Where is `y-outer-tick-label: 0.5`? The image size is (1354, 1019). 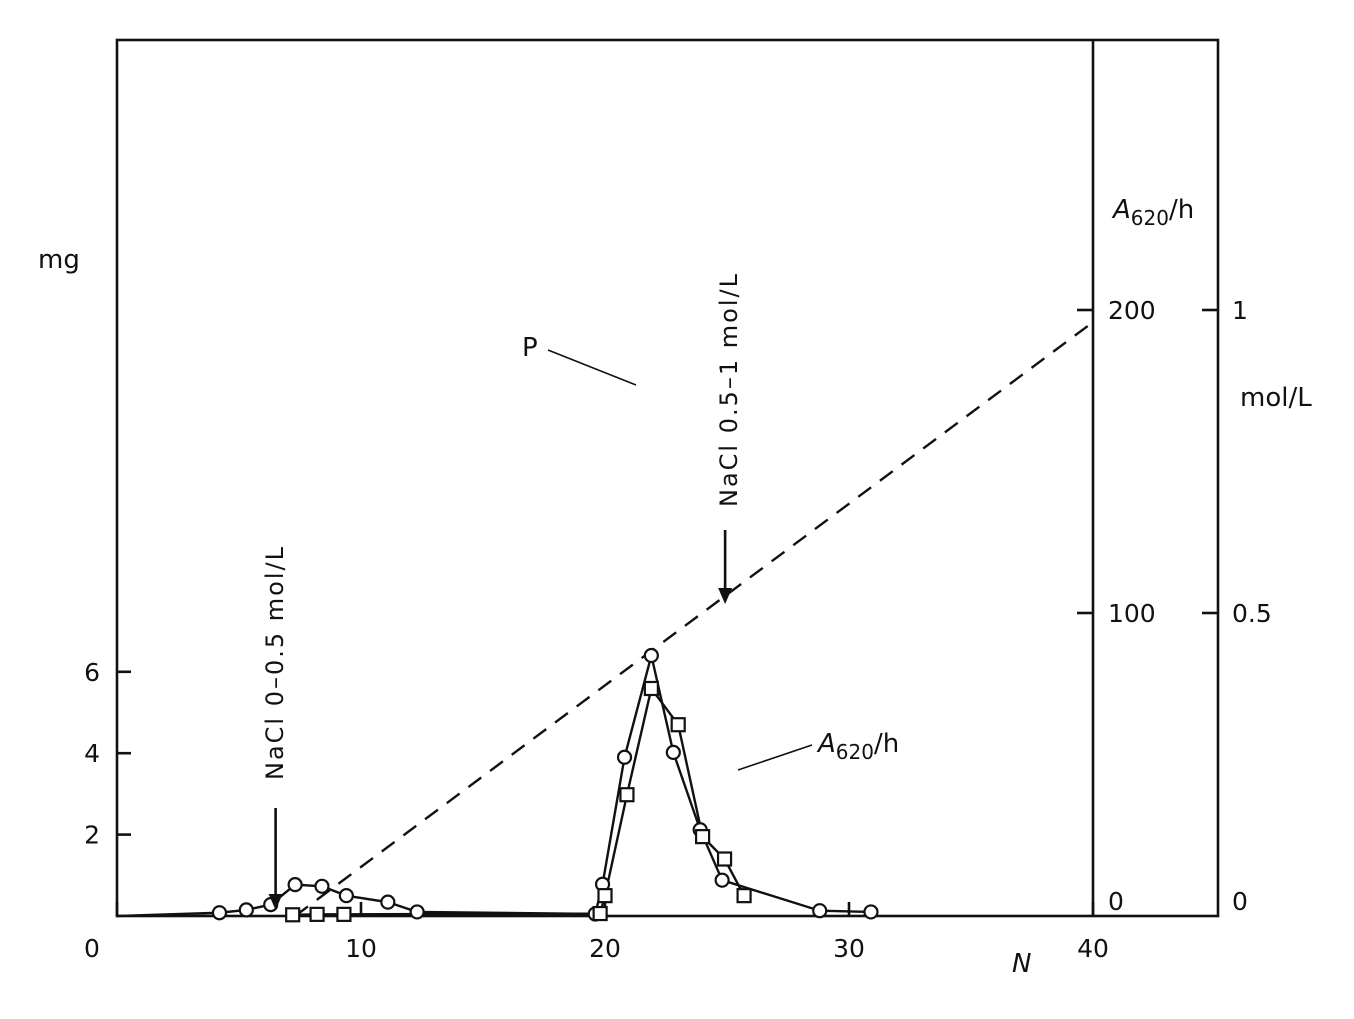 y-outer-tick-label: 0.5 is located at coordinates (1252, 613).